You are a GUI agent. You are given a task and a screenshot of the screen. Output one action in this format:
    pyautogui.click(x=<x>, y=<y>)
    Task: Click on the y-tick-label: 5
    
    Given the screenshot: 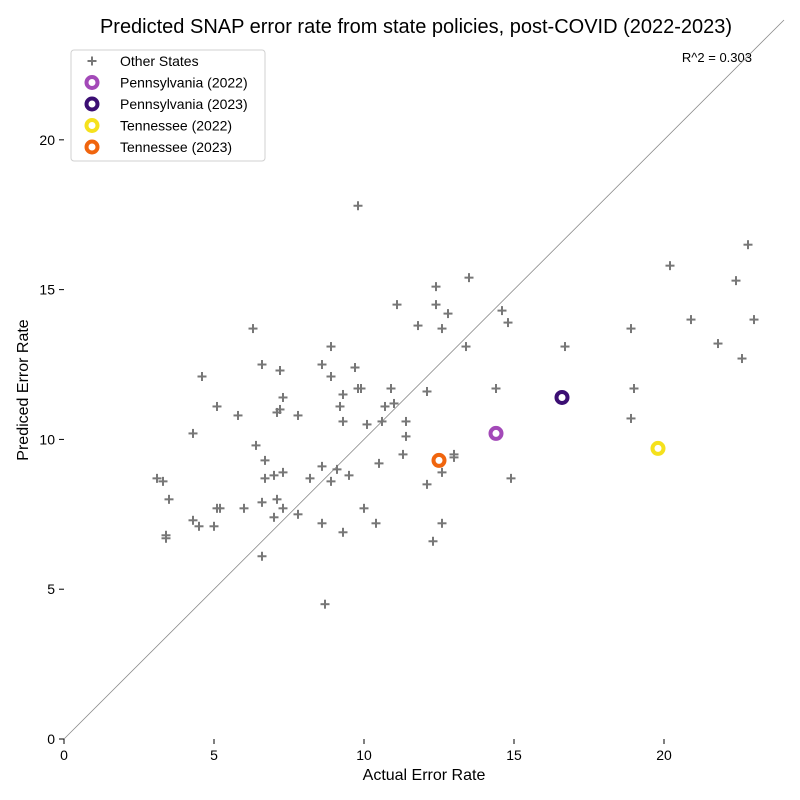 What is the action you would take?
    pyautogui.click(x=51, y=589)
    